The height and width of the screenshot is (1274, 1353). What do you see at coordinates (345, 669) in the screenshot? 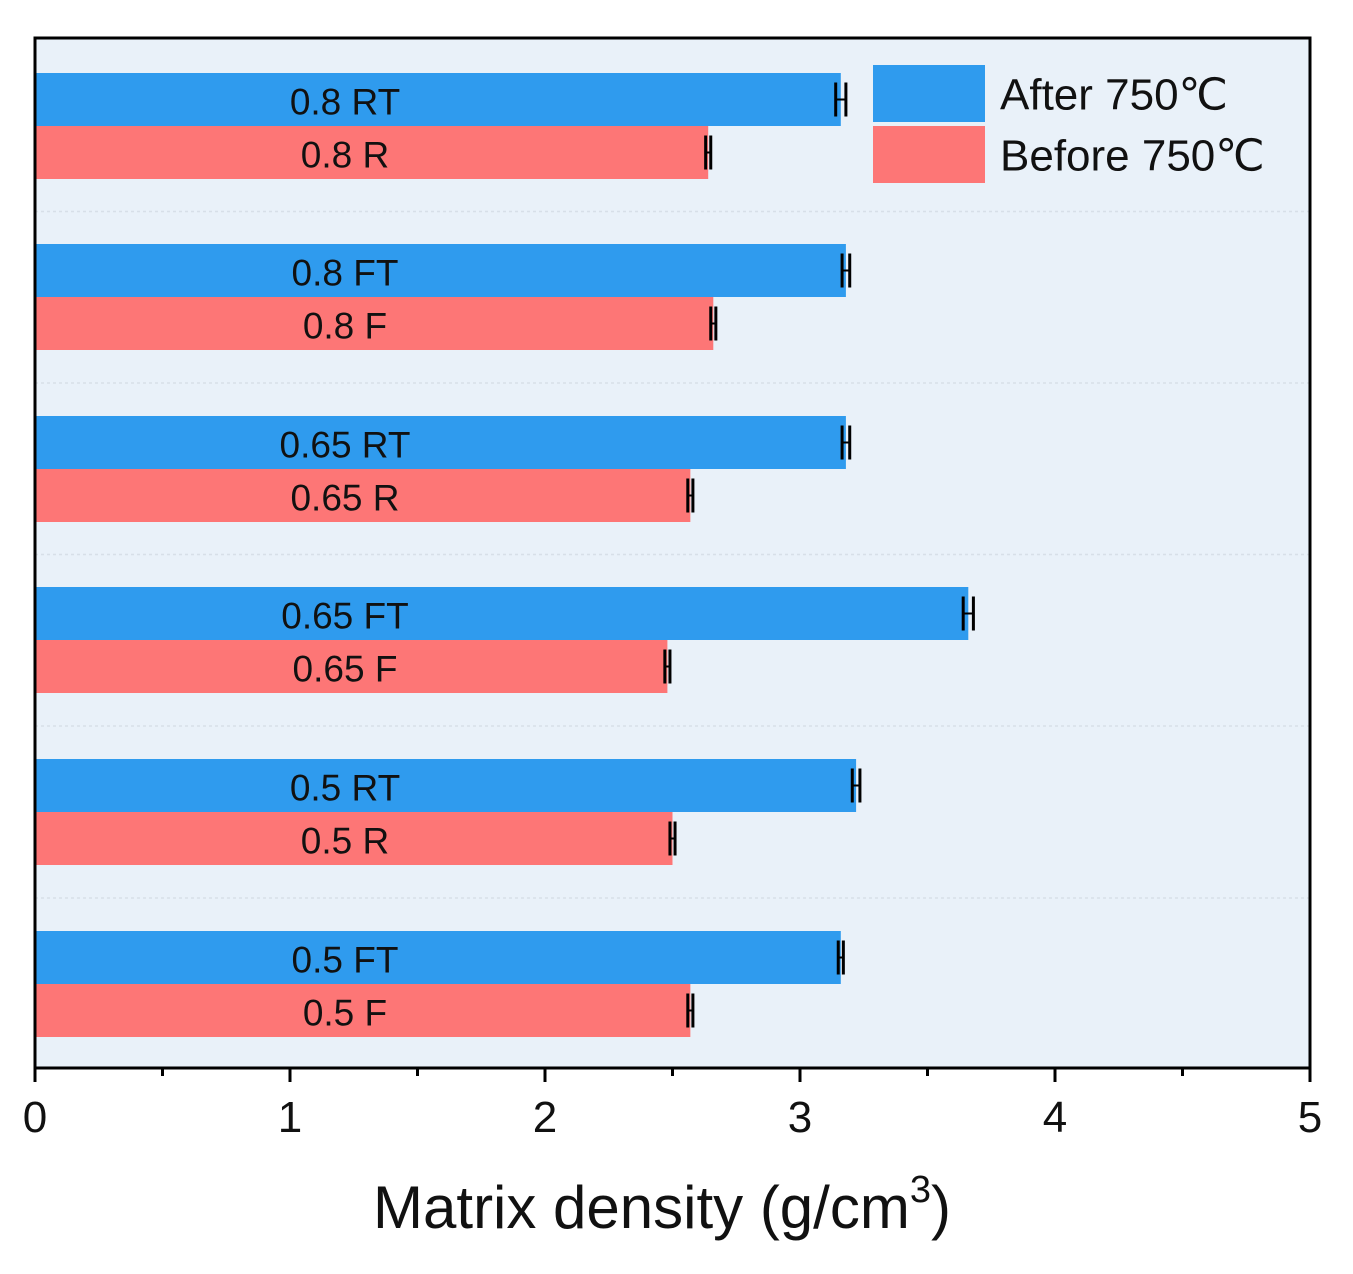
I see `bar-label: 0.65 F` at bounding box center [345, 669].